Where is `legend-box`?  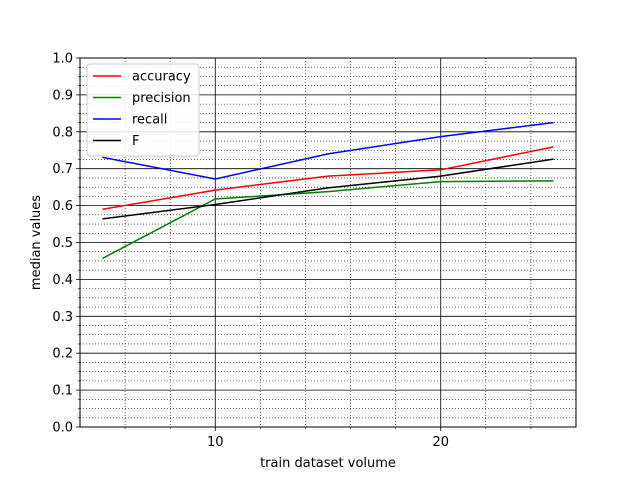
legend-box is located at coordinates (143, 110).